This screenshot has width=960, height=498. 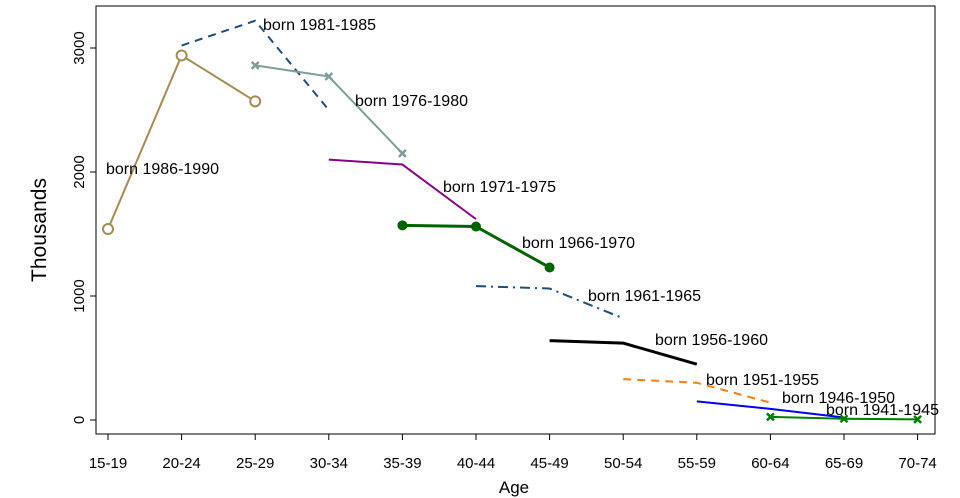 What do you see at coordinates (578, 243) in the screenshot?
I see `series-label-born-1966-1970: born 1966-1970` at bounding box center [578, 243].